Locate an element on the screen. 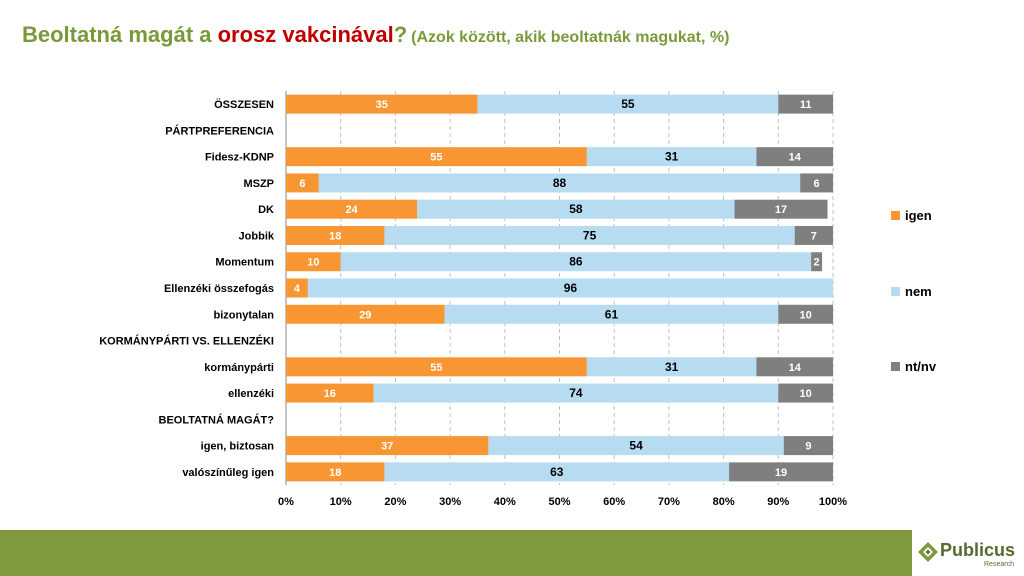 The image size is (1024, 576). data-label-nem: 88 is located at coordinates (560, 183).